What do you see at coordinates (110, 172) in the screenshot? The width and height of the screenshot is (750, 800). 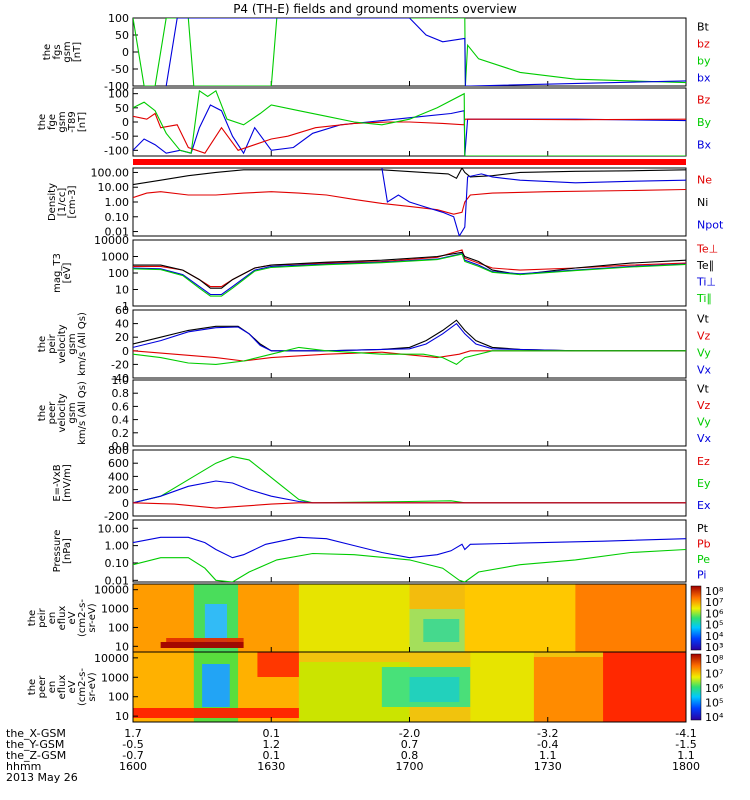 I see `y-tick-label: 100.00` at bounding box center [110, 172].